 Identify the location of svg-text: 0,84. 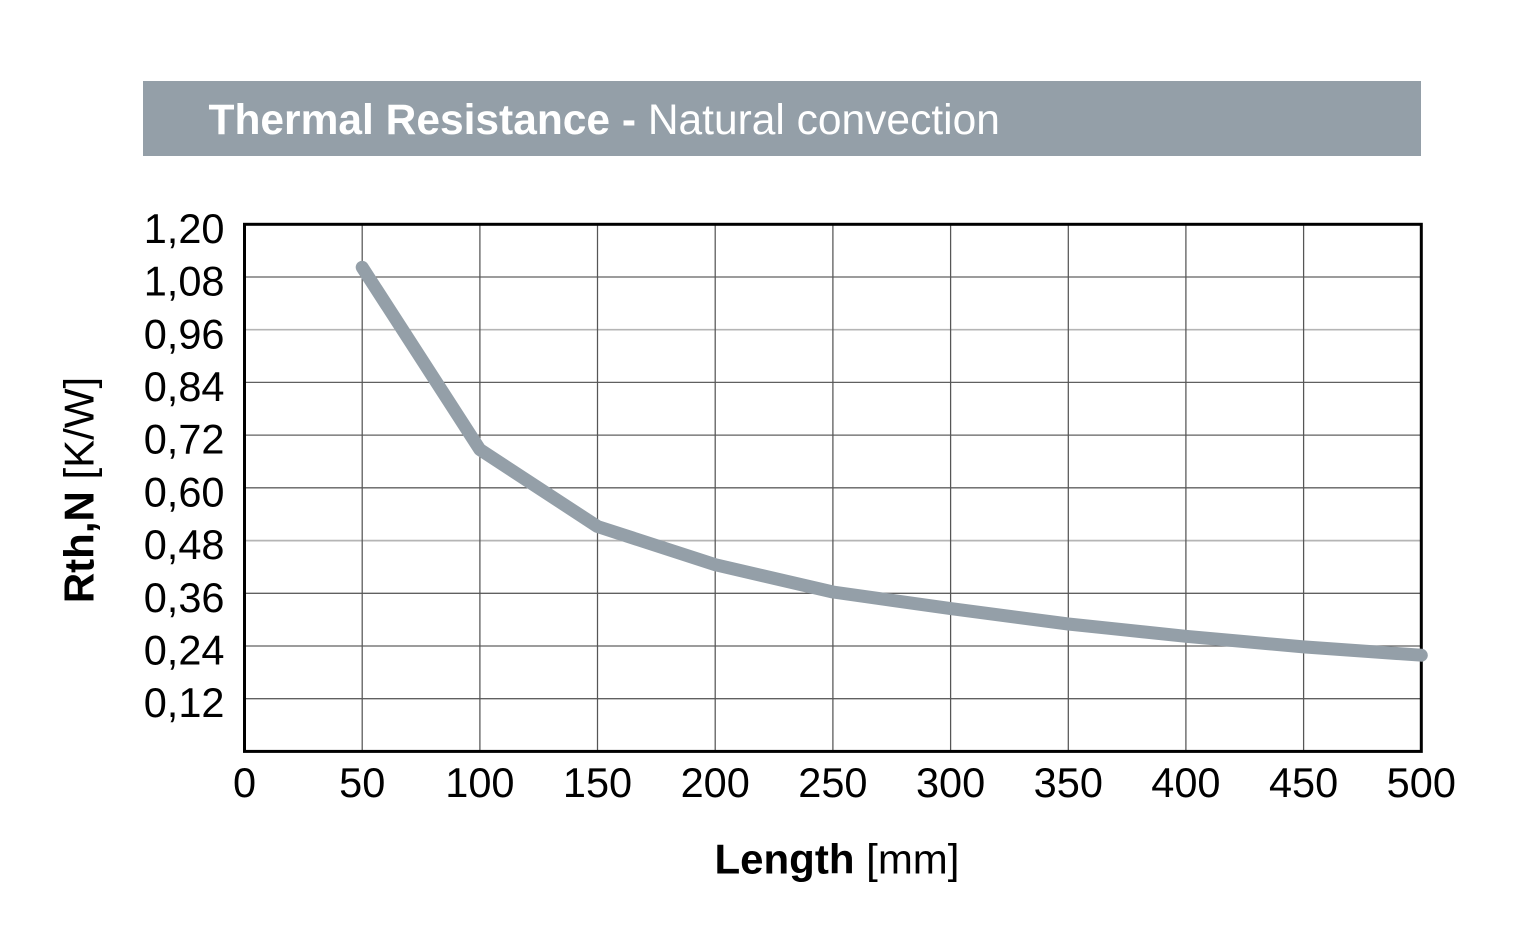
(184, 386).